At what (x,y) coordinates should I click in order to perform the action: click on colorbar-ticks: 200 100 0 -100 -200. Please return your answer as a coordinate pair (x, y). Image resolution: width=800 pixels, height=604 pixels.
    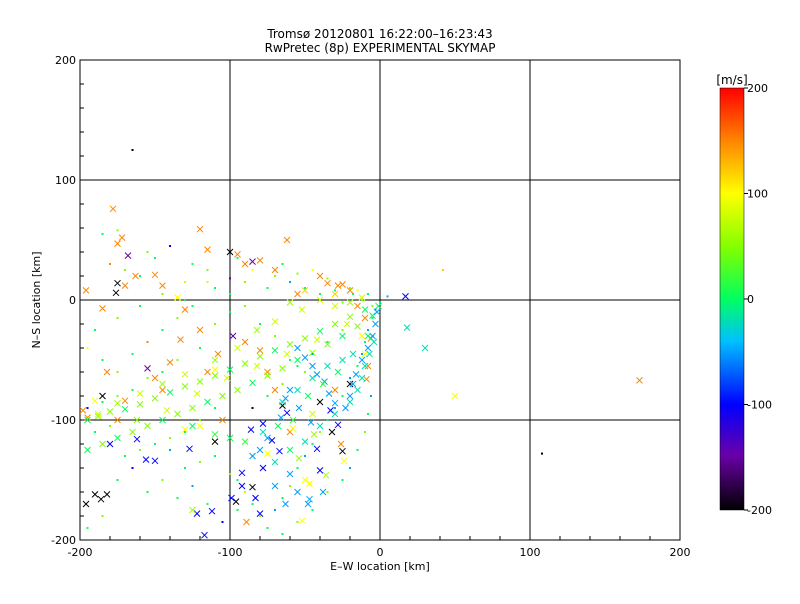
    Looking at the image, I should click on (758, 299).